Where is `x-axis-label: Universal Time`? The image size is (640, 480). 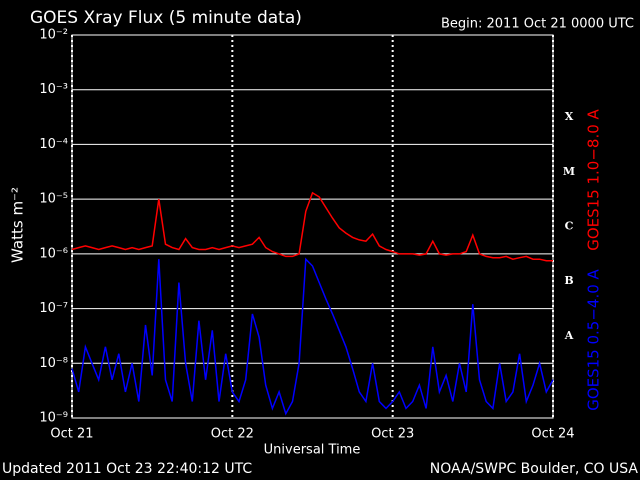
x-axis-label: Universal Time is located at coordinates (312, 450).